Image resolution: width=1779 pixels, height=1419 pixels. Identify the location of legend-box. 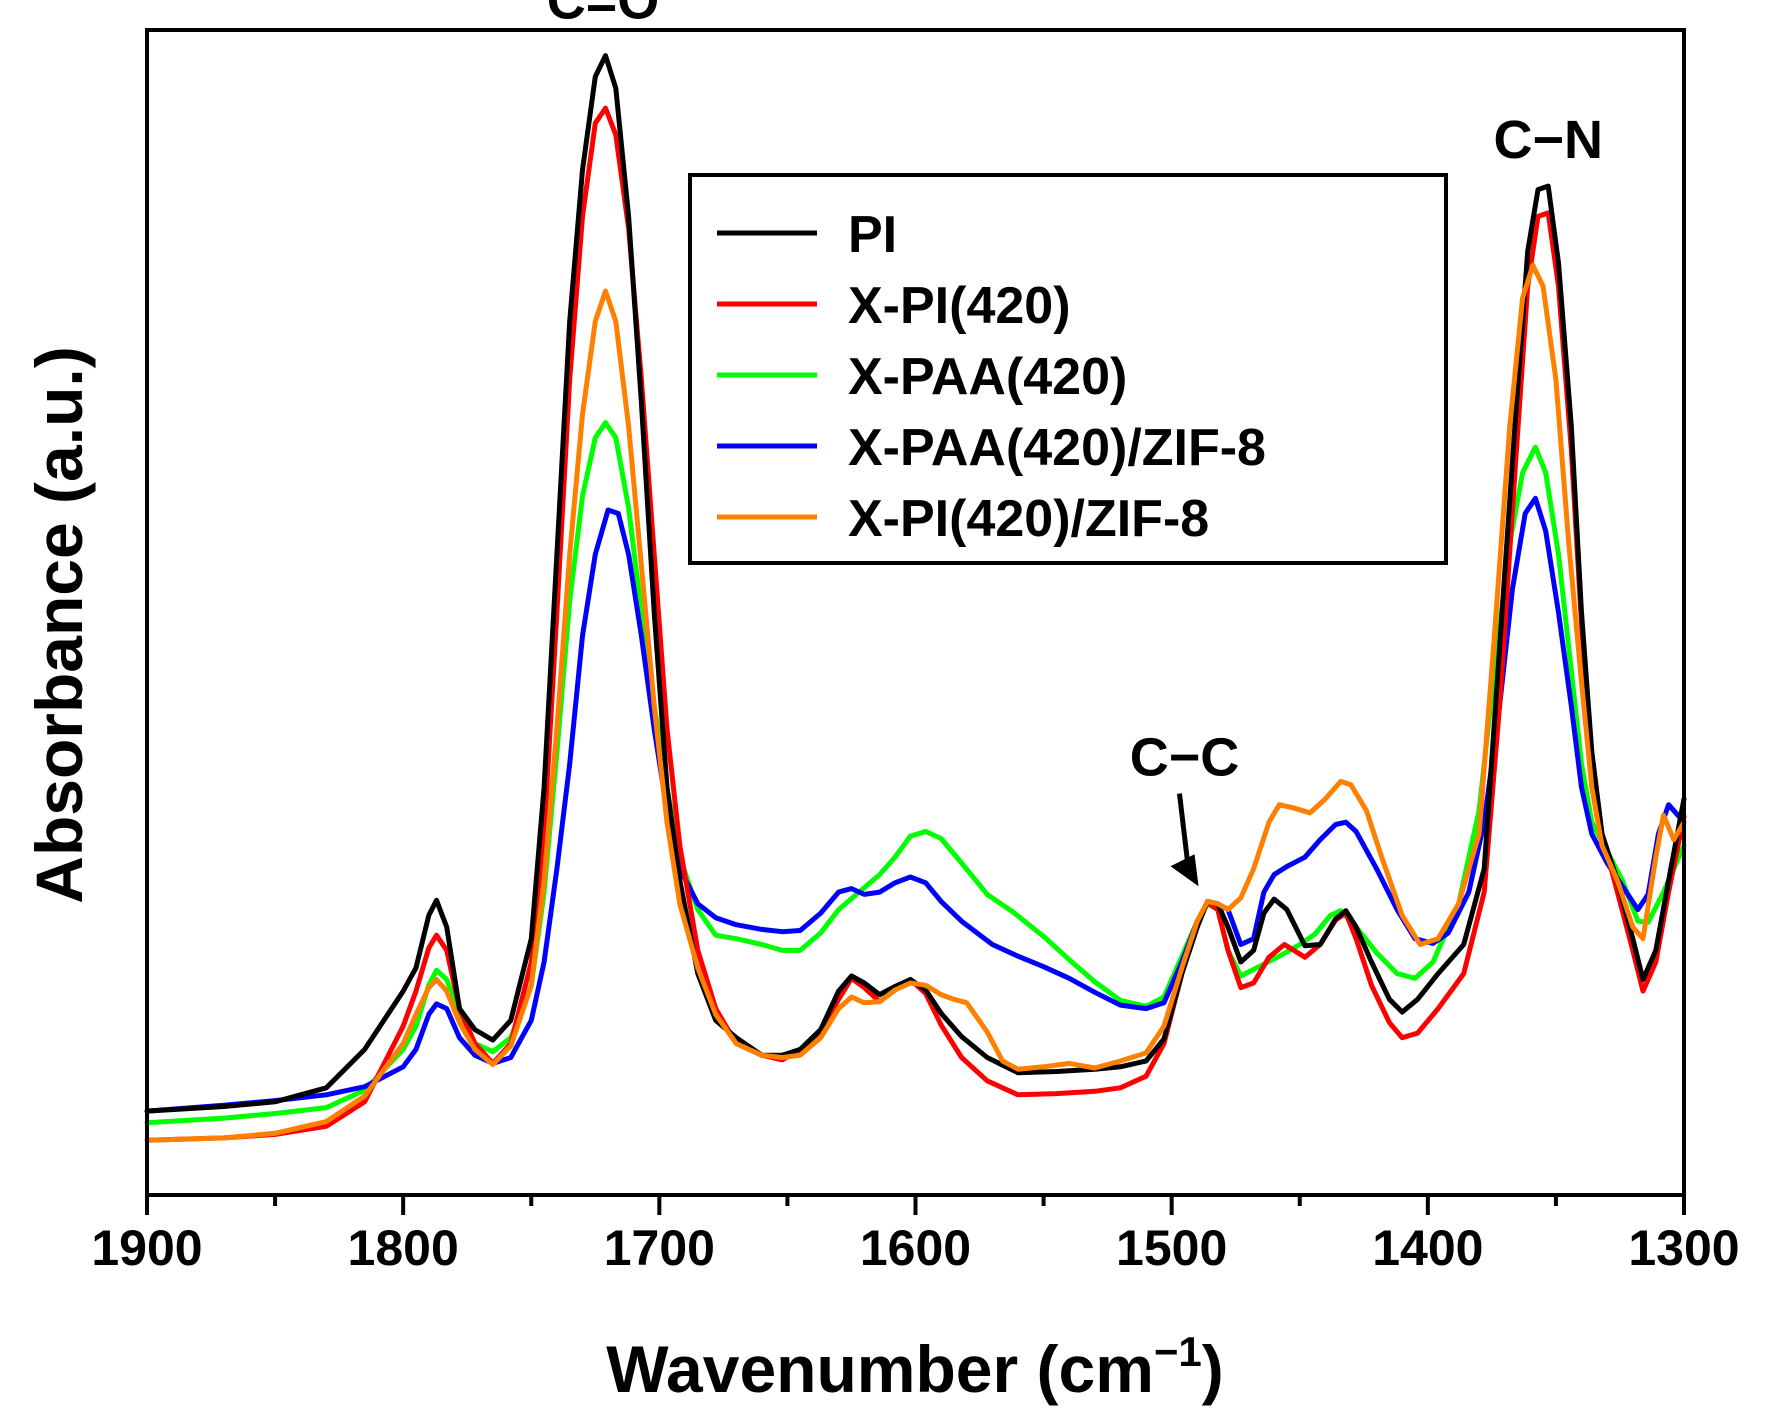
(1068, 369).